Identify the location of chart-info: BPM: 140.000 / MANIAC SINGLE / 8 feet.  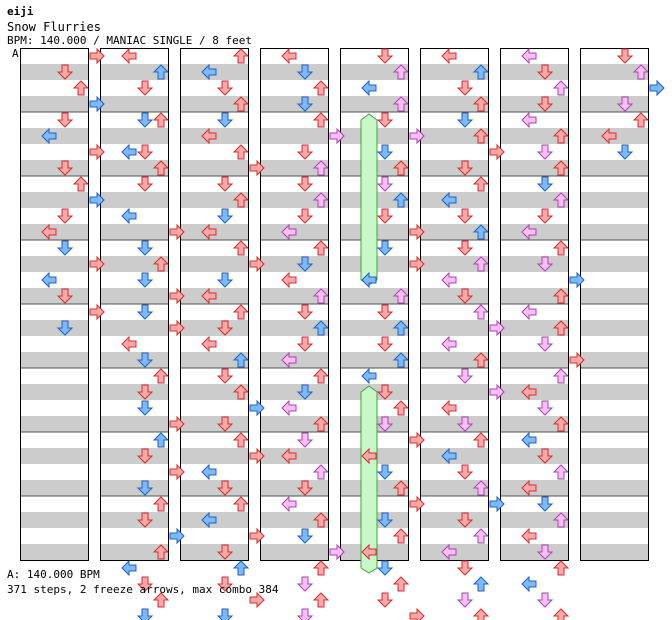
(130, 40).